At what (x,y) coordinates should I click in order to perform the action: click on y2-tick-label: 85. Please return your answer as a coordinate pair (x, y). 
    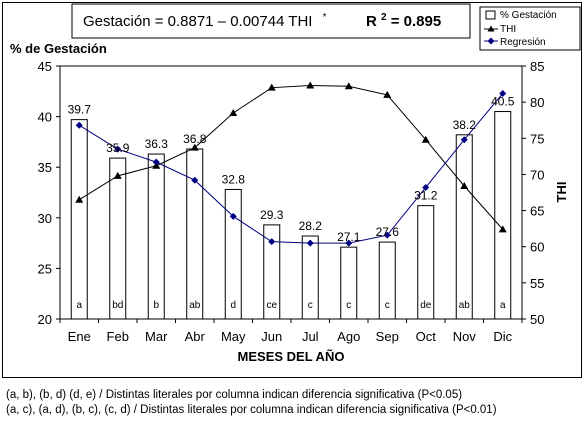
    Looking at the image, I should click on (537, 66).